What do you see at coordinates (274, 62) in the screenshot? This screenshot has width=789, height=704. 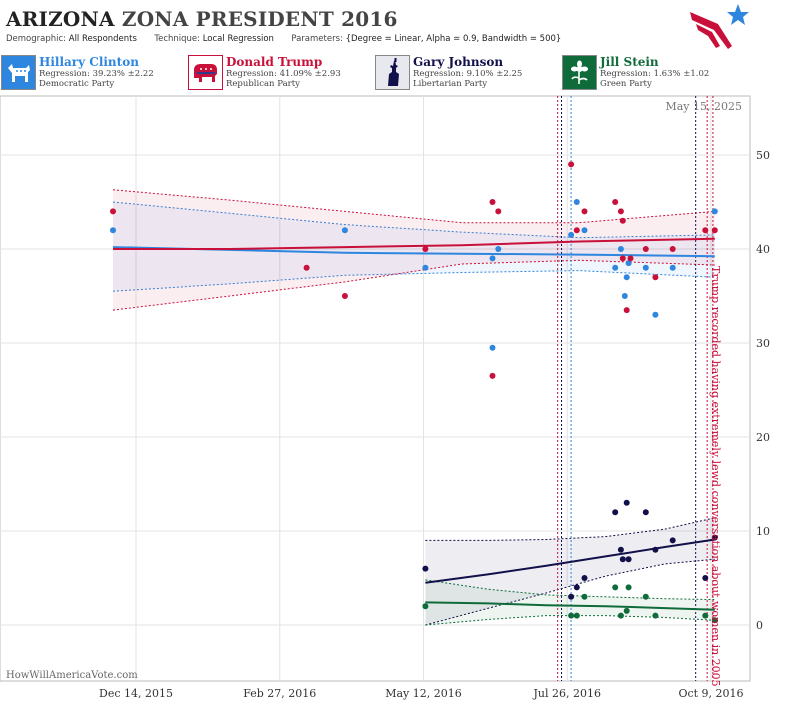 I see `candidate-name: Donald Trump` at bounding box center [274, 62].